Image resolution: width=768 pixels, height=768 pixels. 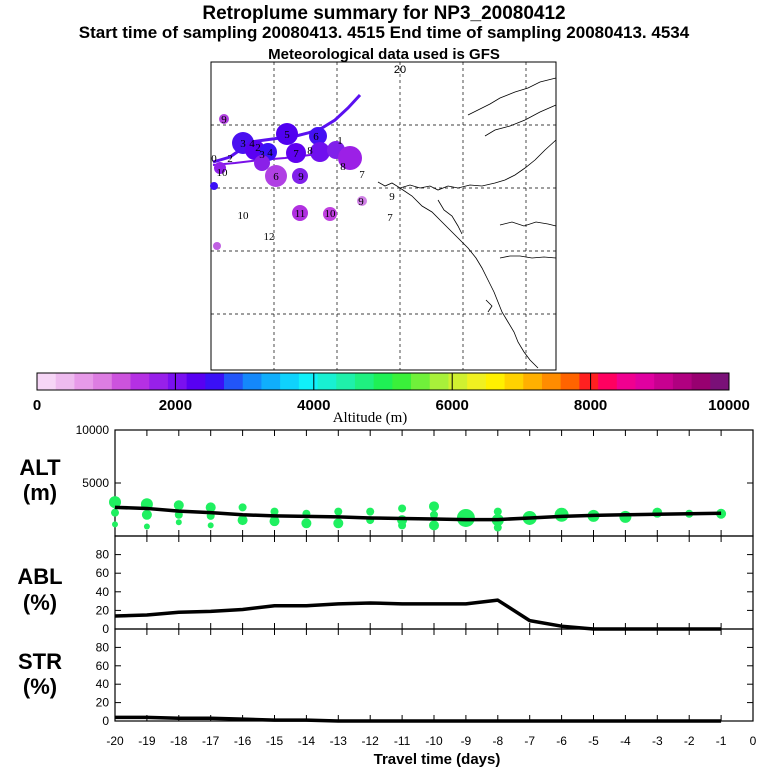 I want to click on y-tick-label: 0, so click(x=105, y=629).